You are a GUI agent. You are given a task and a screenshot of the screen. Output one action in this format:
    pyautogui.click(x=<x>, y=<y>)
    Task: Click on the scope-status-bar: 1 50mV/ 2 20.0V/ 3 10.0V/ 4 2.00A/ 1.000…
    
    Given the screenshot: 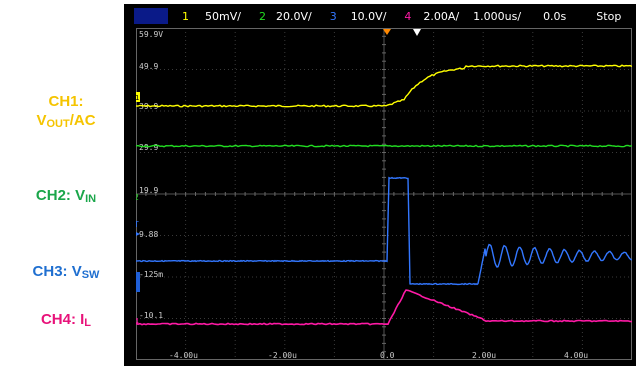 What is the action you would take?
    pyautogui.click(x=380, y=16)
    